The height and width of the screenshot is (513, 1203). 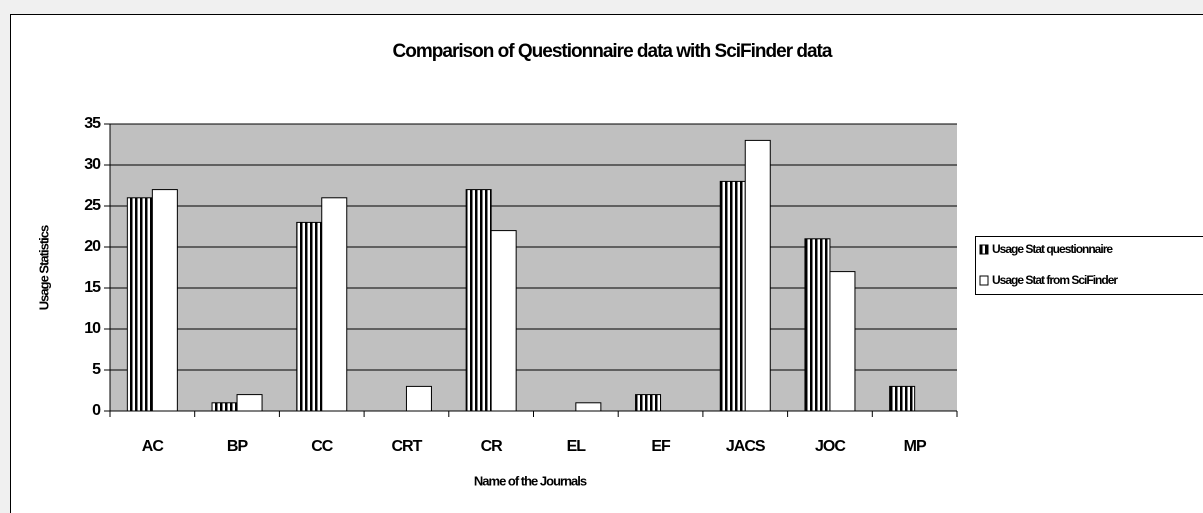 I want to click on y-tick-label: 20, so click(x=92, y=246).